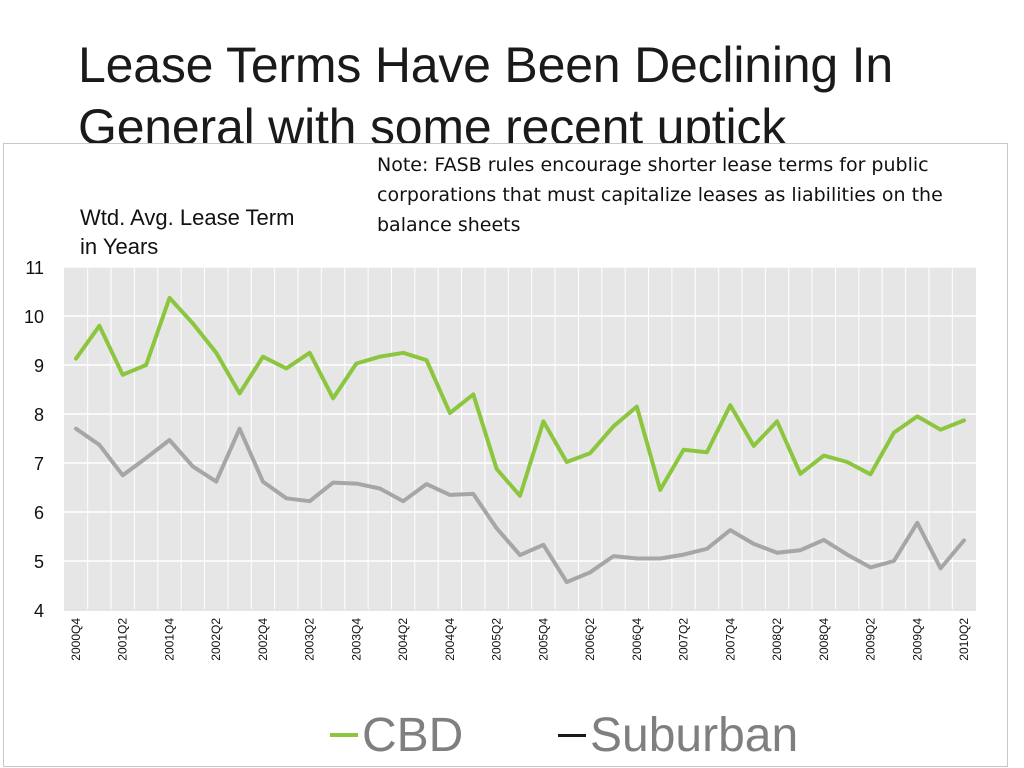 This screenshot has height=768, width=1024. What do you see at coordinates (777, 639) in the screenshot?
I see `x-tick-label: 2008Q2` at bounding box center [777, 639].